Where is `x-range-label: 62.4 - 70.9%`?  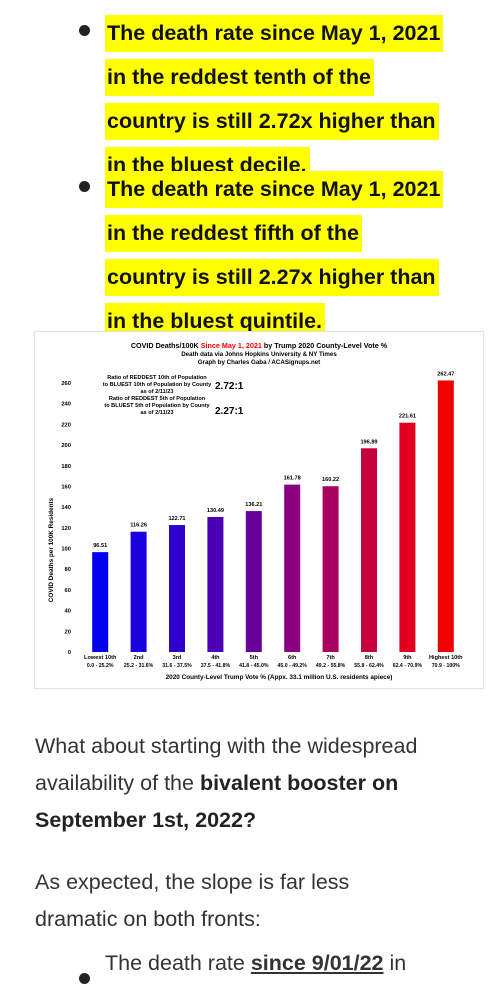 x-range-label: 62.4 - 70.9% is located at coordinates (408, 666).